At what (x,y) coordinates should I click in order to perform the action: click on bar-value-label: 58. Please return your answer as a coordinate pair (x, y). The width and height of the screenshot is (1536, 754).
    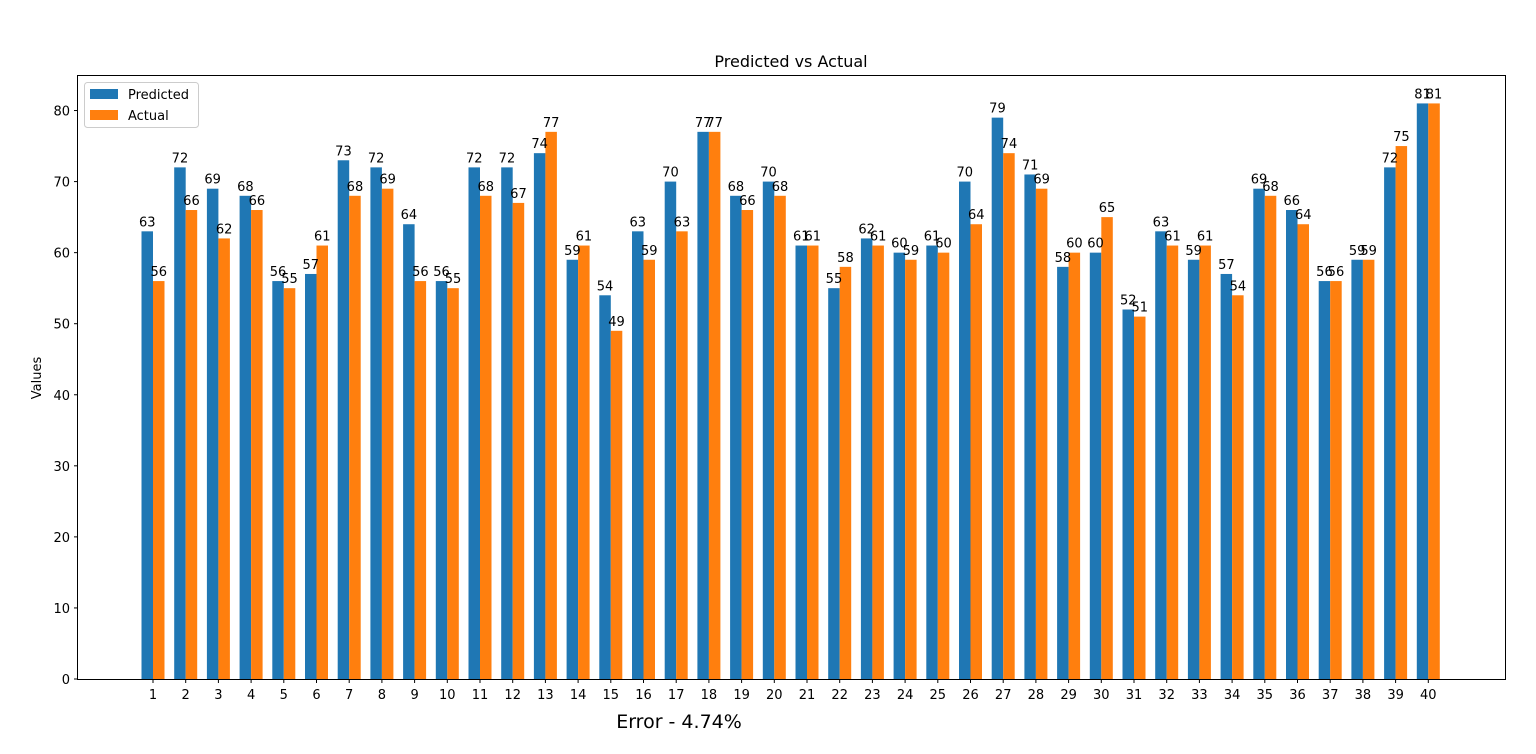
    Looking at the image, I should click on (845, 258).